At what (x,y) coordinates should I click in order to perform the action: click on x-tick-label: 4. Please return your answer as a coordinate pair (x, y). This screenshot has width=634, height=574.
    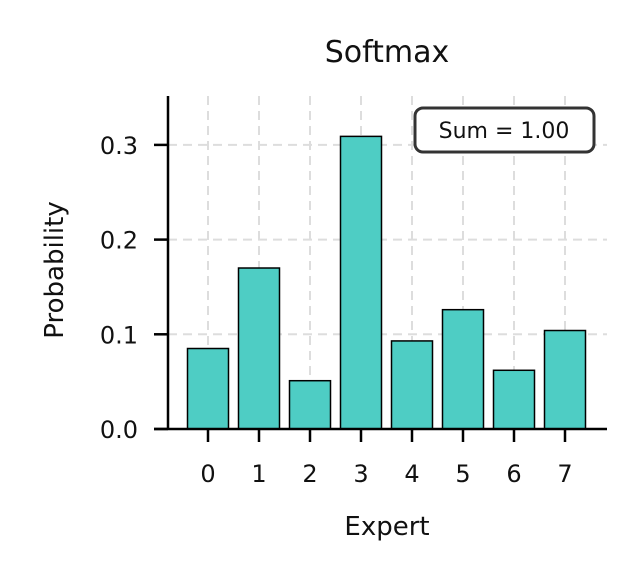
    Looking at the image, I should click on (411, 474).